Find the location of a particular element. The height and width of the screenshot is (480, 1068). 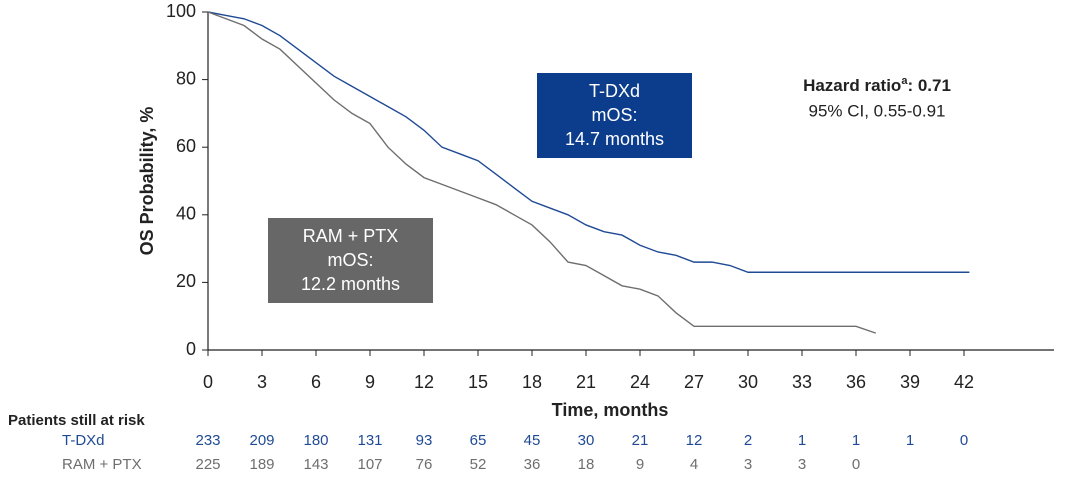

hazard-label: Hazard ratio is located at coordinates (852, 85).